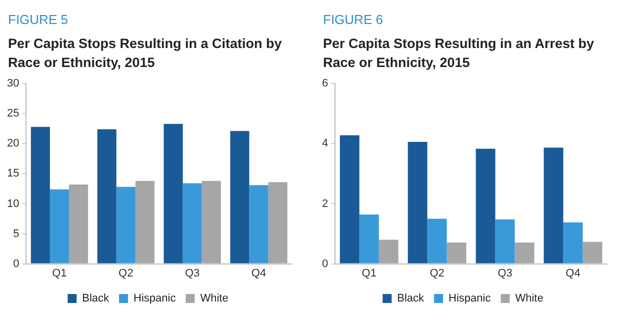 This screenshot has width=620, height=328. I want to click on y-tick-label: 2, so click(325, 204).